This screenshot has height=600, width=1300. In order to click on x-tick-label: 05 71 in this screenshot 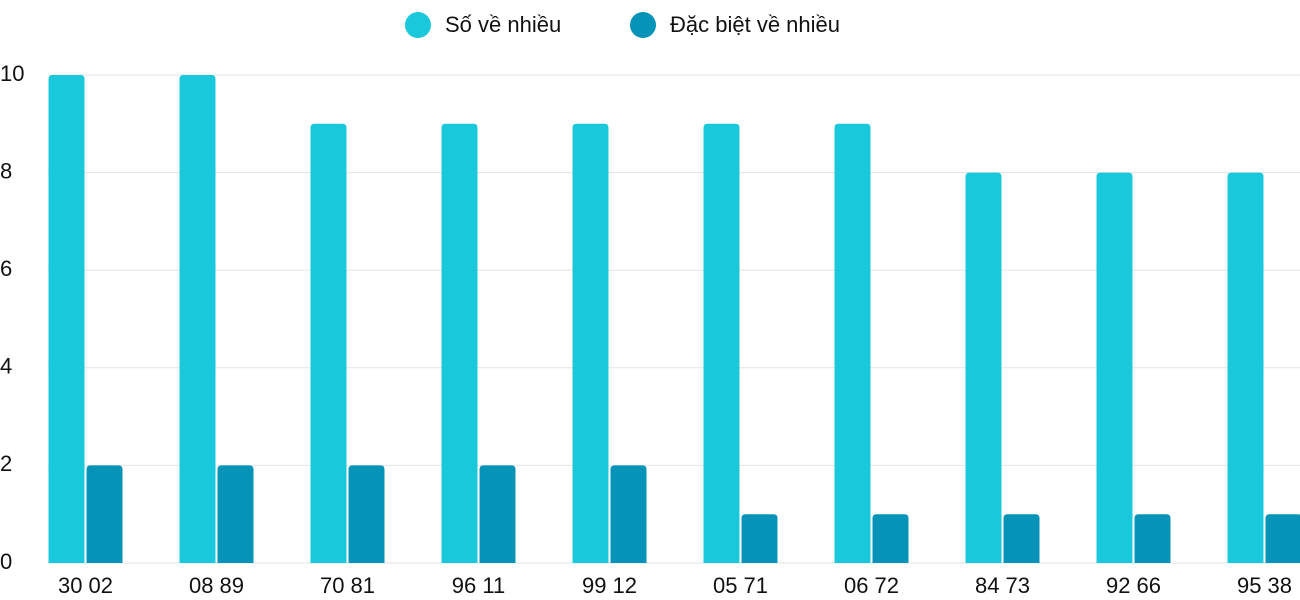, I will do `click(740, 585)`.